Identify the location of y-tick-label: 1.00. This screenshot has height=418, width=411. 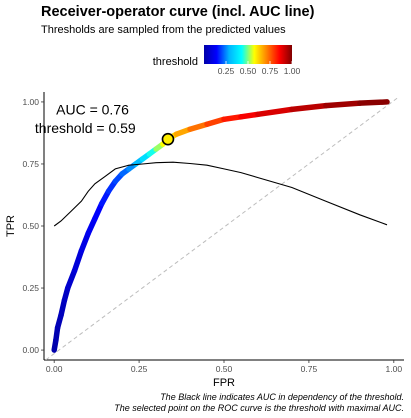
(30, 102).